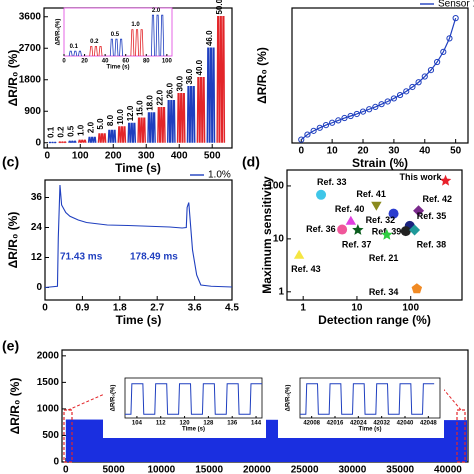 The image size is (474, 474). What do you see at coordinates (232, 424) in the screenshot?
I see `x-tick-label: 136` at bounding box center [232, 424].